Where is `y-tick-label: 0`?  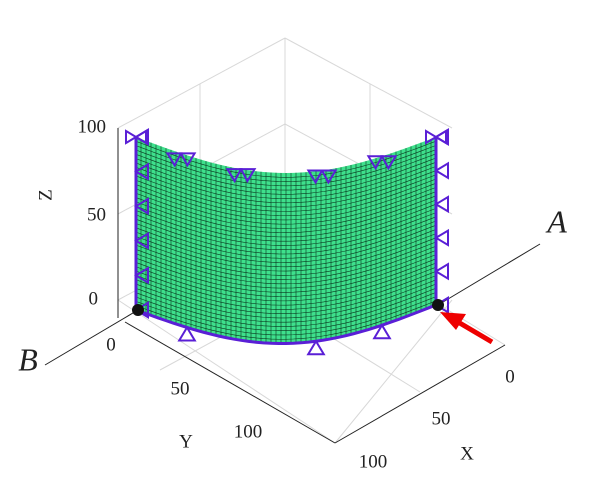 y-tick-label: 0 is located at coordinates (111, 344).